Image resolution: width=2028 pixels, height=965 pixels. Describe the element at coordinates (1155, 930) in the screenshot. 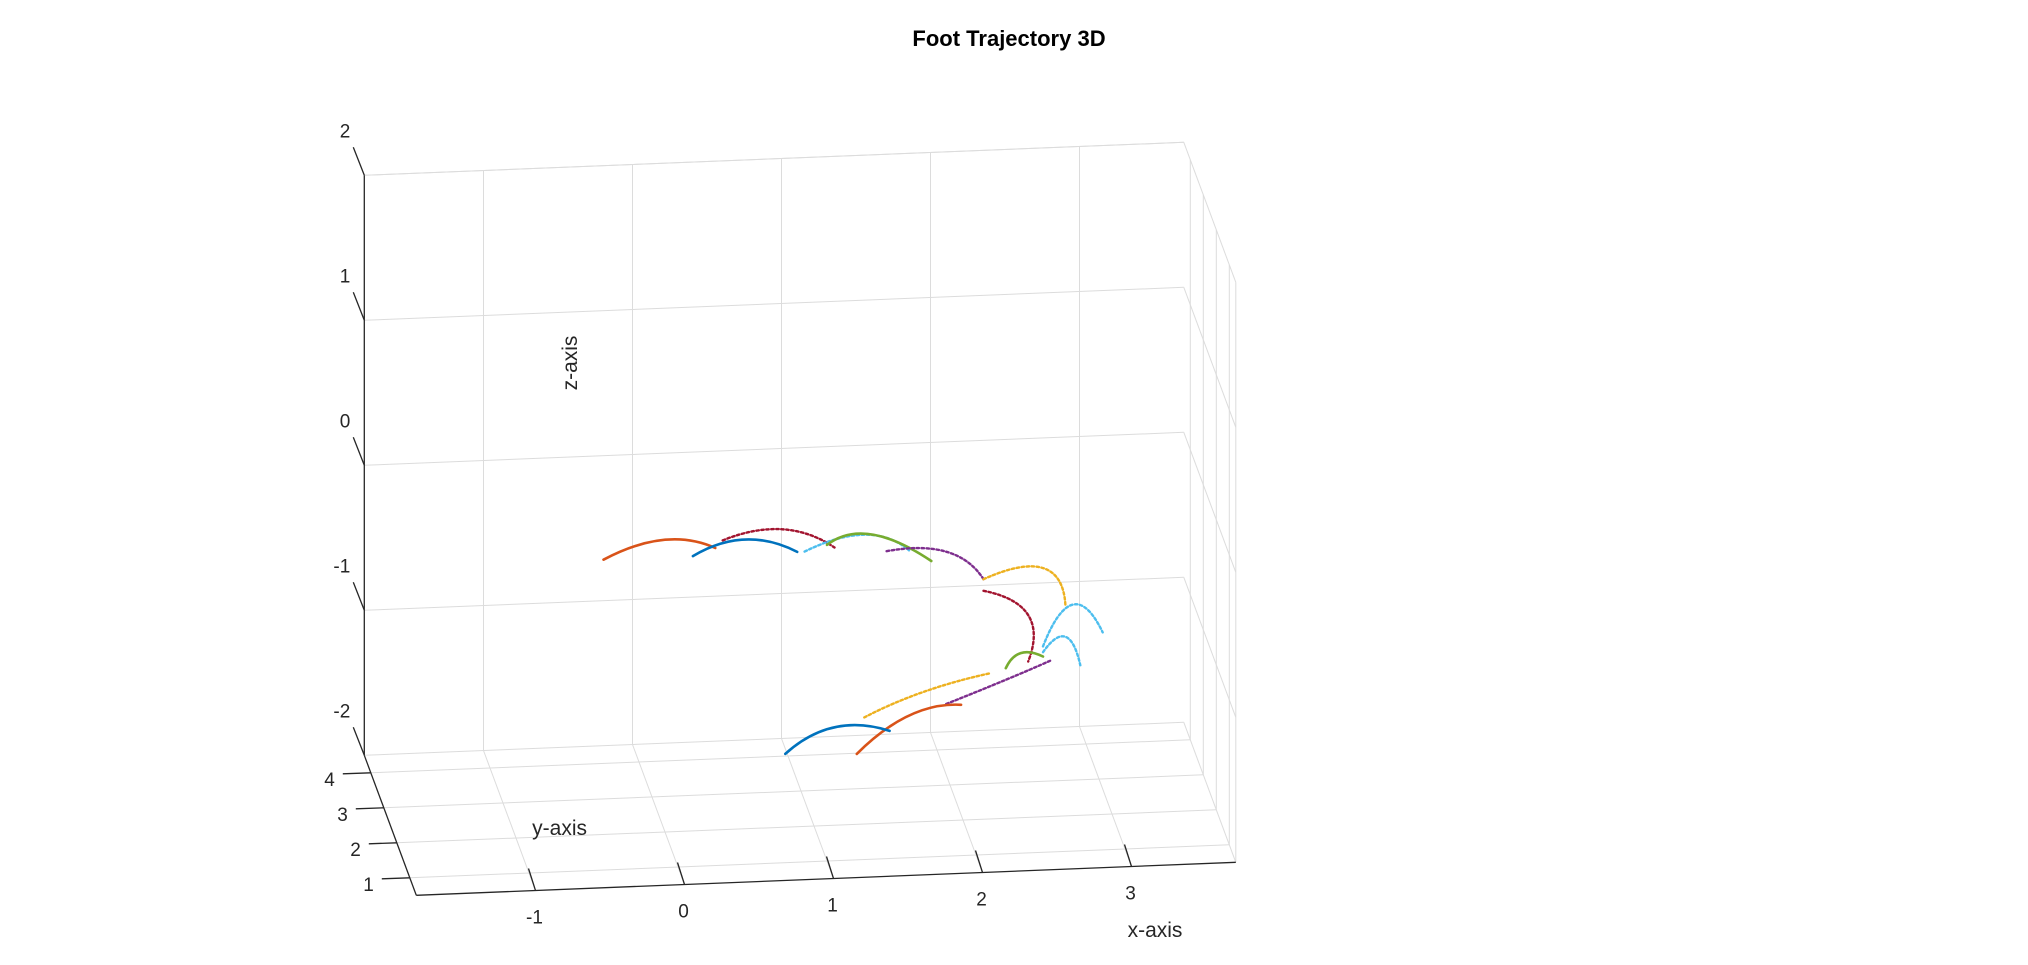

I see `x-axis-label: x-axis` at that location.